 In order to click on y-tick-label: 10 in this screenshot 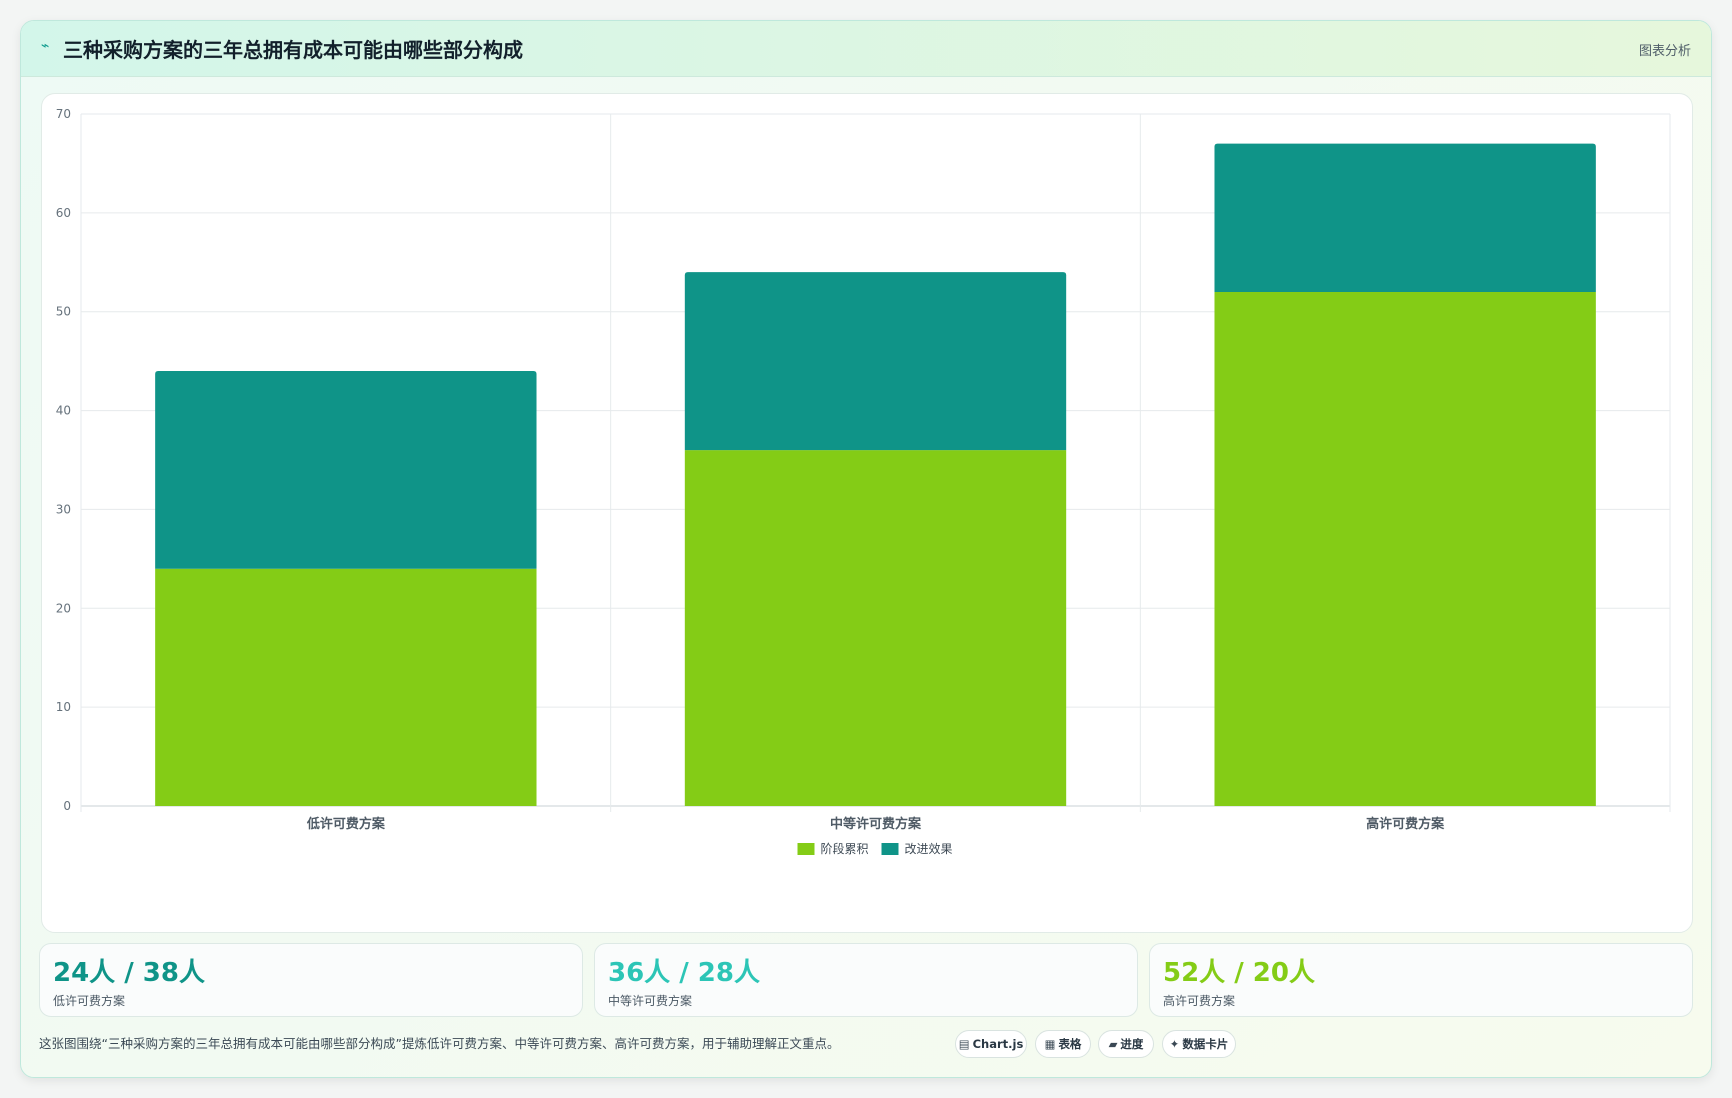, I will do `click(63, 707)`.